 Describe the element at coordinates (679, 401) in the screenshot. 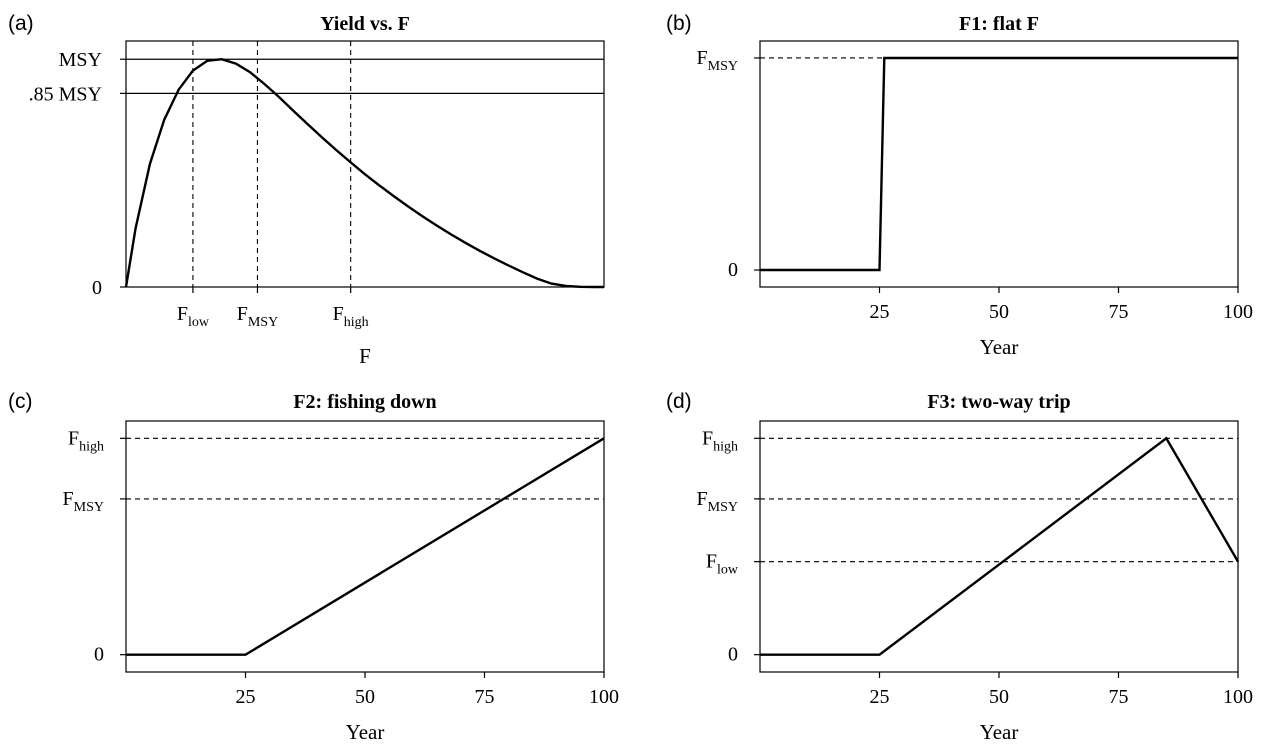

I see `panel-letter: (d)` at that location.